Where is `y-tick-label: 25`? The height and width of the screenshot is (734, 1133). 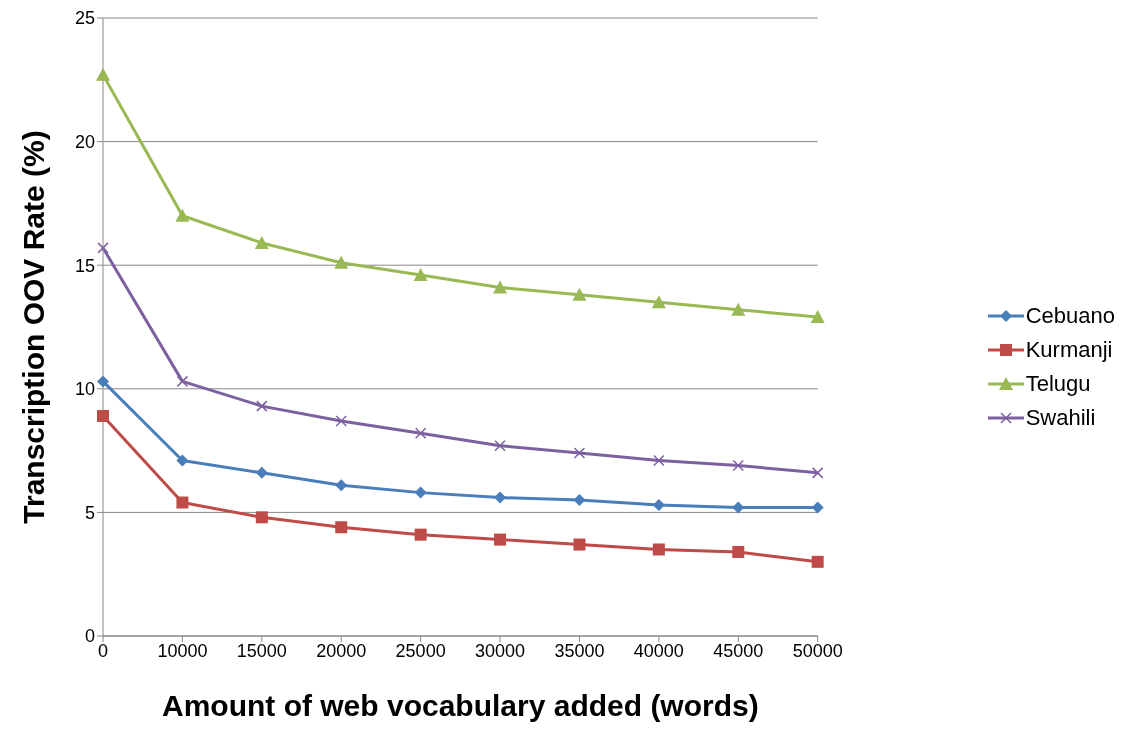
y-tick-label: 25 is located at coordinates (84, 18).